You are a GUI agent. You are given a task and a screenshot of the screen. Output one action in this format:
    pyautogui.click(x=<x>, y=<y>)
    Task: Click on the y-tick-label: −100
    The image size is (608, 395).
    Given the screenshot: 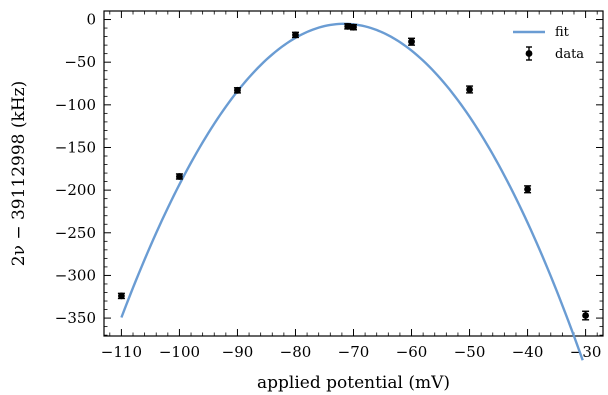 What is the action you would take?
    pyautogui.click(x=75, y=105)
    